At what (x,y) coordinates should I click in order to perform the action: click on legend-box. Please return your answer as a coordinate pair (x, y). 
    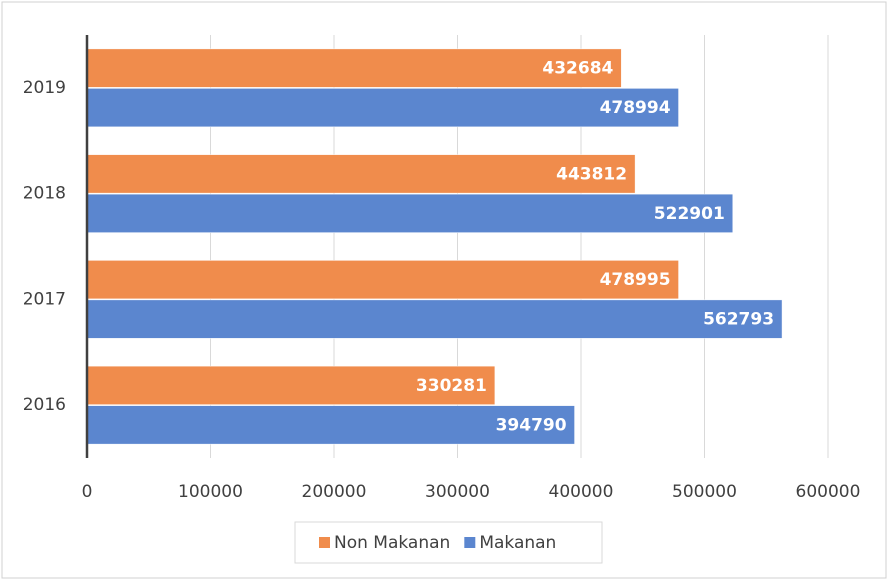
    Looking at the image, I should click on (448, 542).